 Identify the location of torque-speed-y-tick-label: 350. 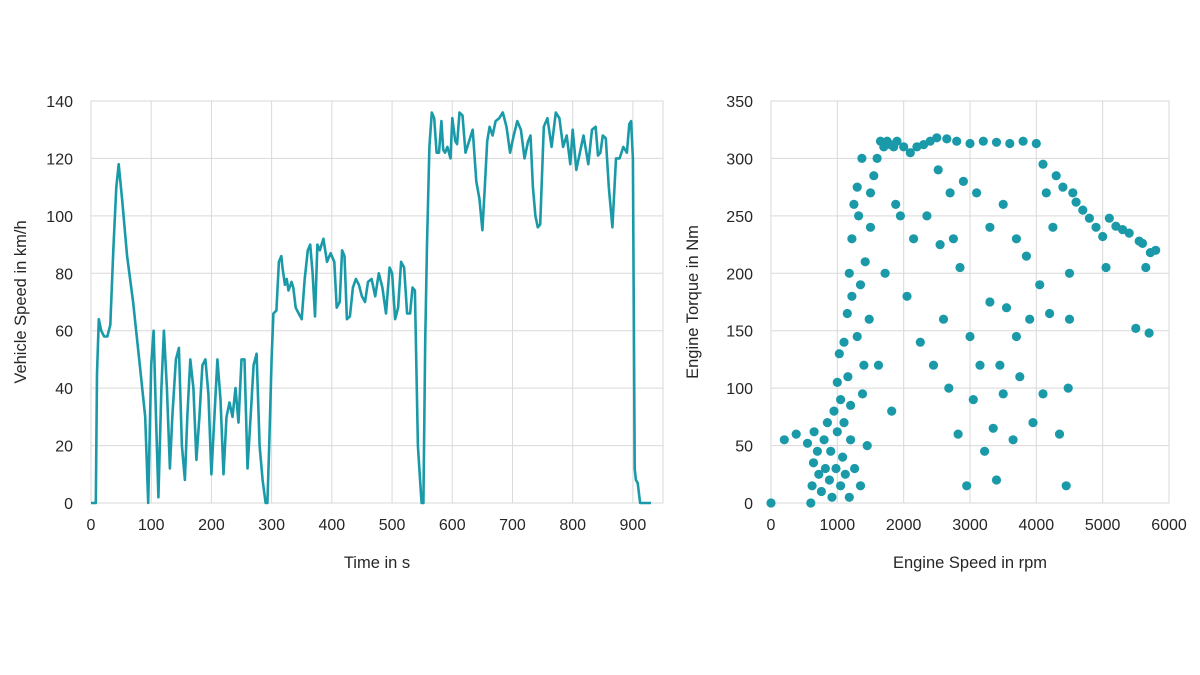
(739, 102).